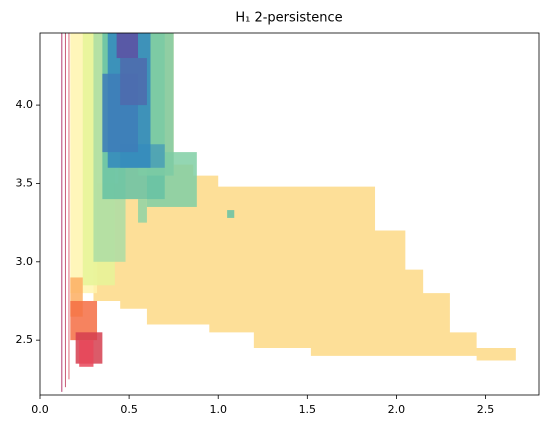  What do you see at coordinates (218, 409) in the screenshot?
I see `x-tick-label: 1.0` at bounding box center [218, 409].